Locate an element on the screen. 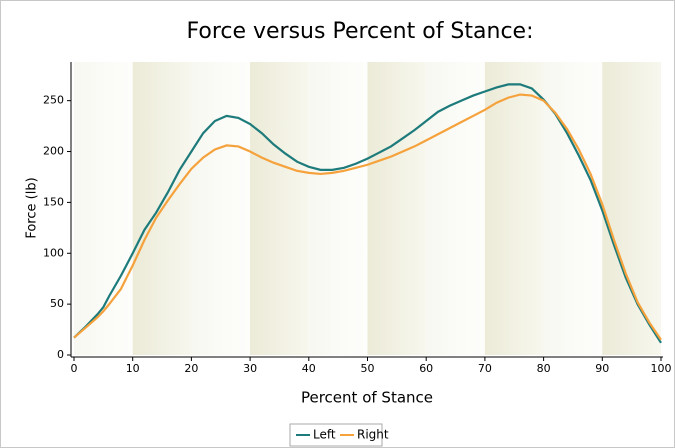  x-tick-label: 20 is located at coordinates (191, 368).